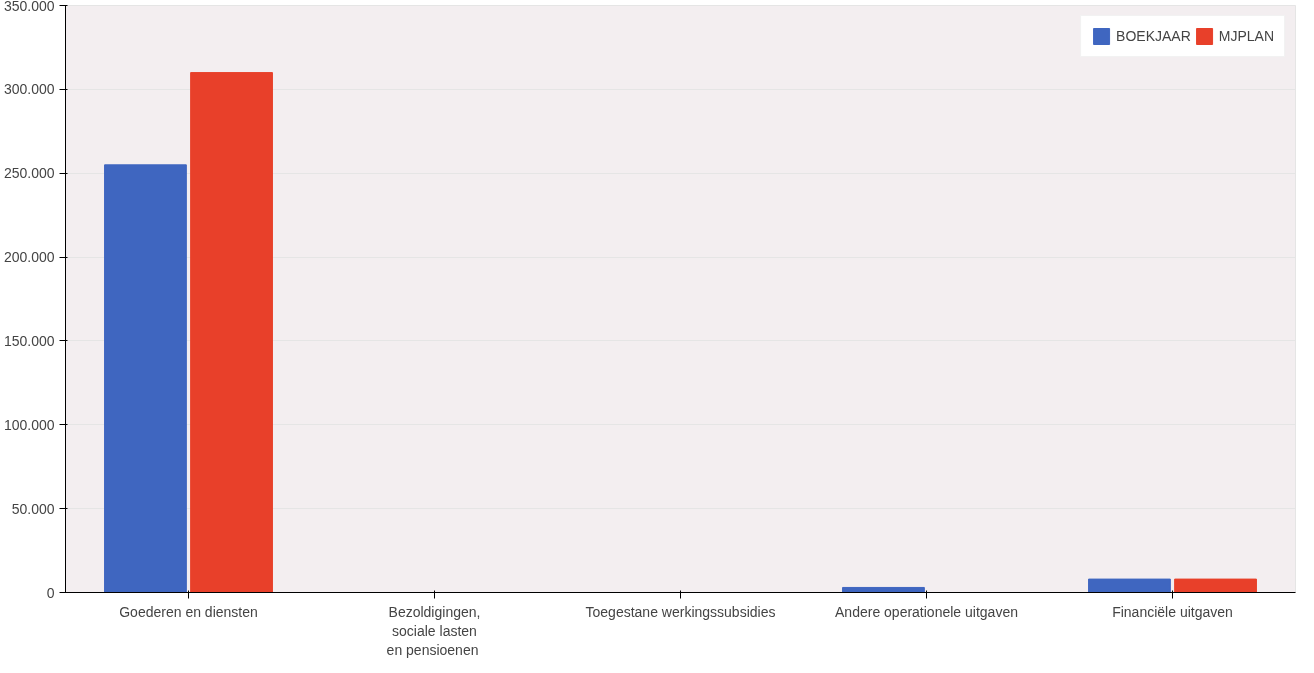 The width and height of the screenshot is (1314, 673). I want to click on y-tick-label: 300.000, so click(29, 89).